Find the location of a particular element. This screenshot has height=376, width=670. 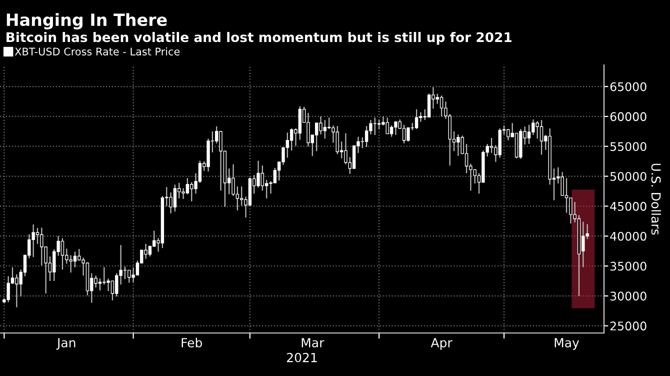

x-tick-label: Apr is located at coordinates (441, 344).